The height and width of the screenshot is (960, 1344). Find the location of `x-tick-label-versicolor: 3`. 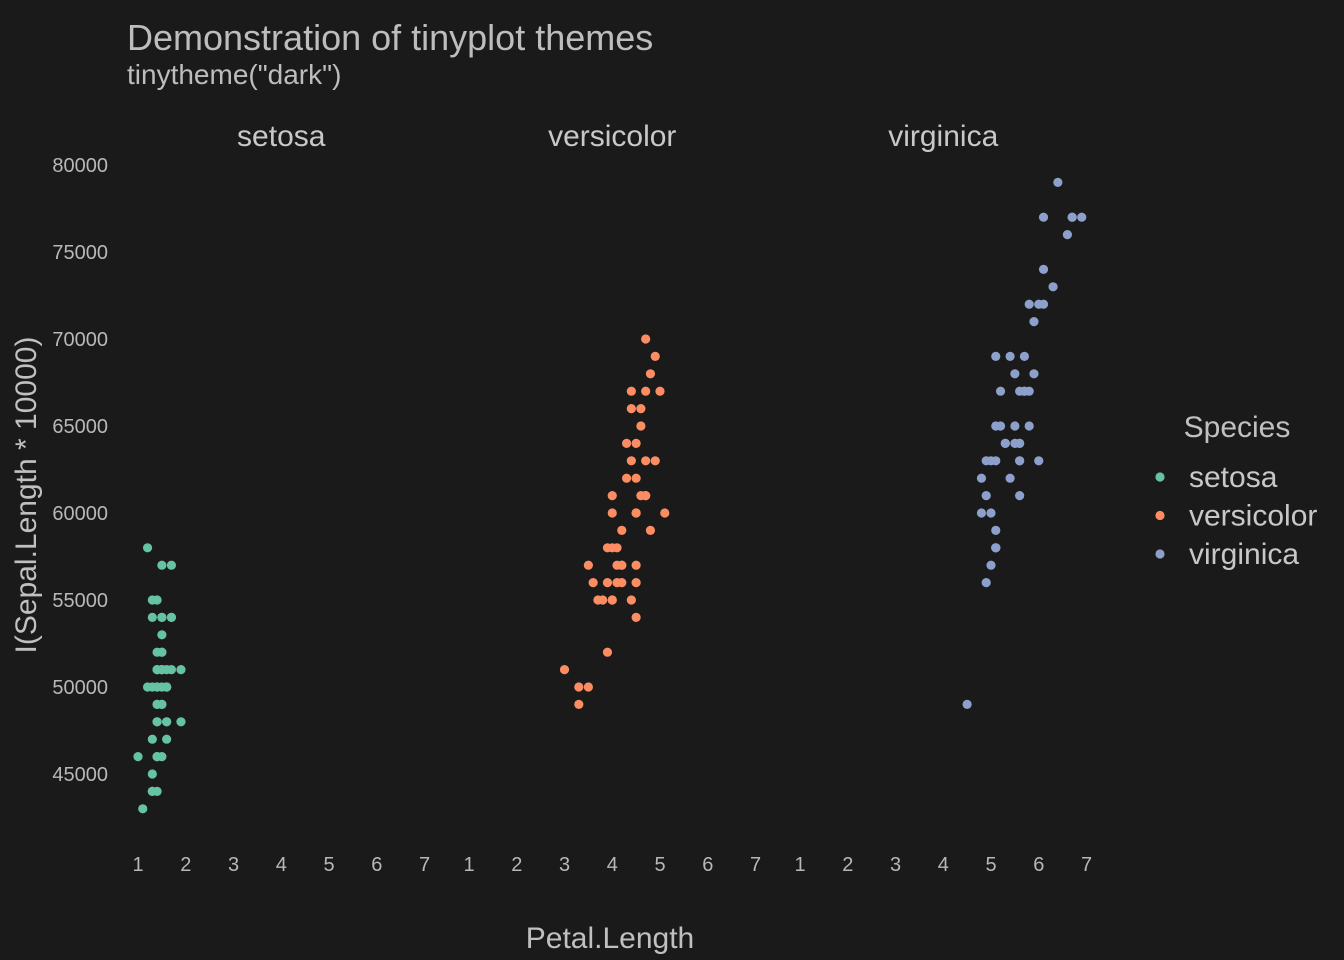

x-tick-label-versicolor: 3 is located at coordinates (564, 865).